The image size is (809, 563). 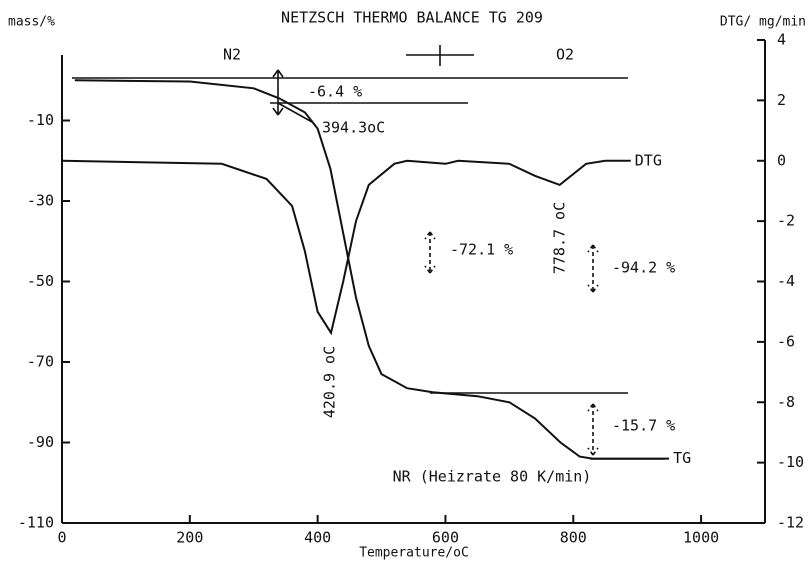 I want to click on y2-axis-label: DTG/ mg/min, so click(x=763, y=22).